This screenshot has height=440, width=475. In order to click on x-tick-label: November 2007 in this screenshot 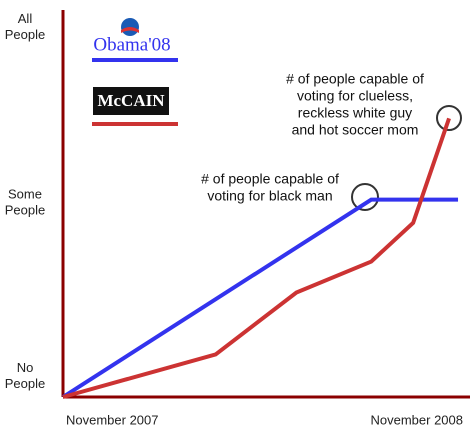, I will do `click(112, 419)`.